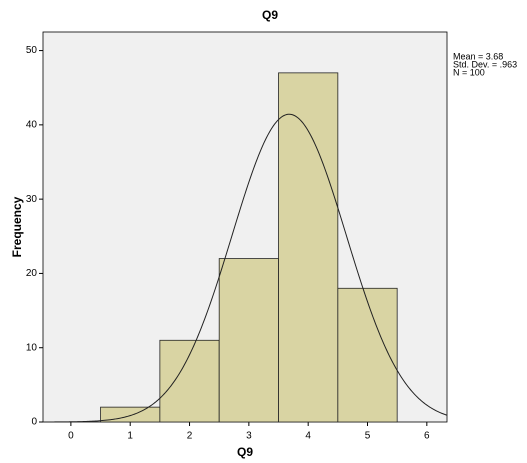 Image resolution: width=527 pixels, height=463 pixels. I want to click on x-tick-label: 1, so click(130, 436).